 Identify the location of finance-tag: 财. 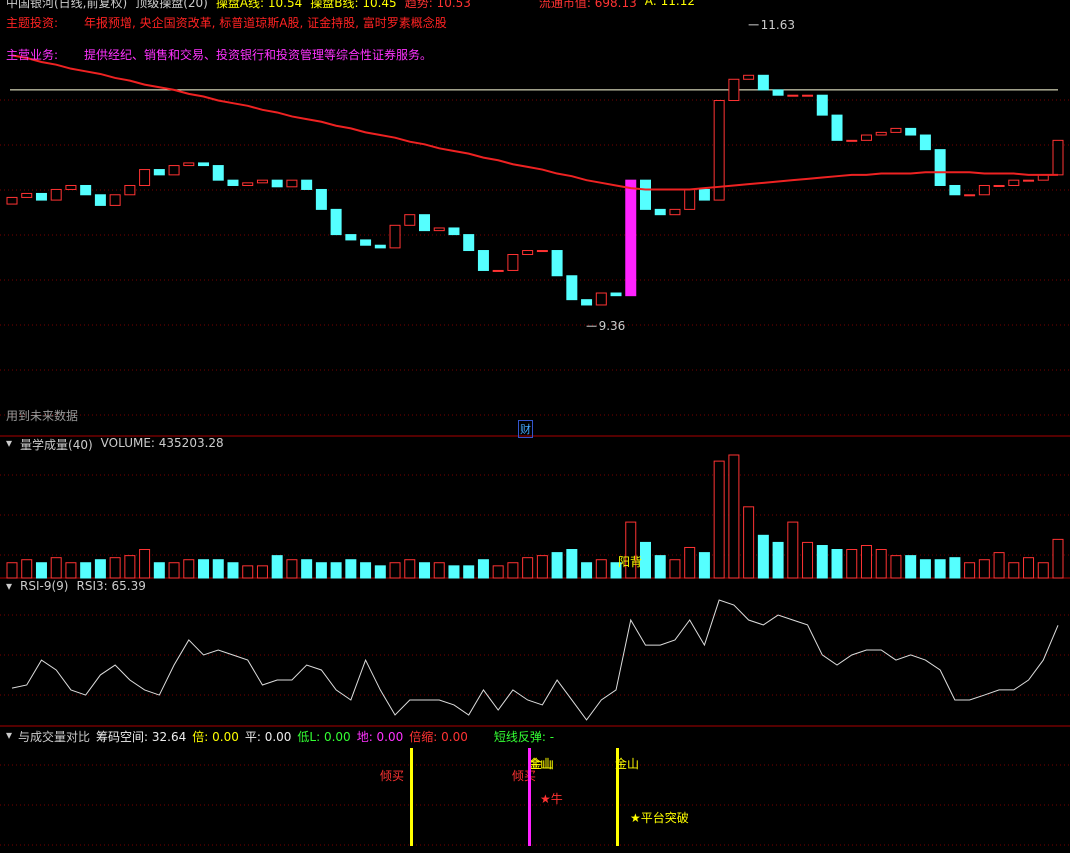
(525, 429).